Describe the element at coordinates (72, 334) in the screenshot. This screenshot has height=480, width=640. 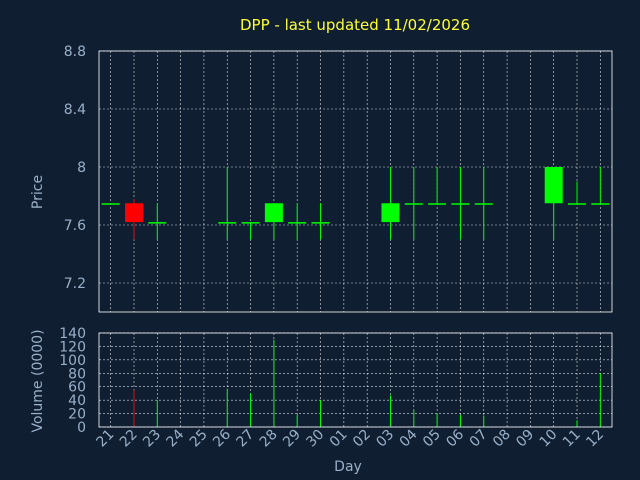
I see `volume-tick-label: 140` at that location.